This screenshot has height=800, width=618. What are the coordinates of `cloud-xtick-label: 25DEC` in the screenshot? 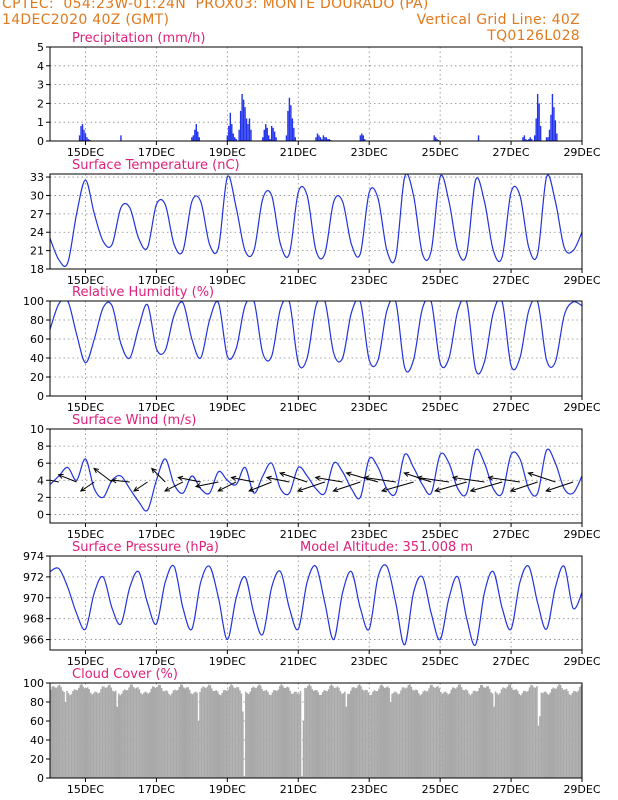 It's located at (440, 789).